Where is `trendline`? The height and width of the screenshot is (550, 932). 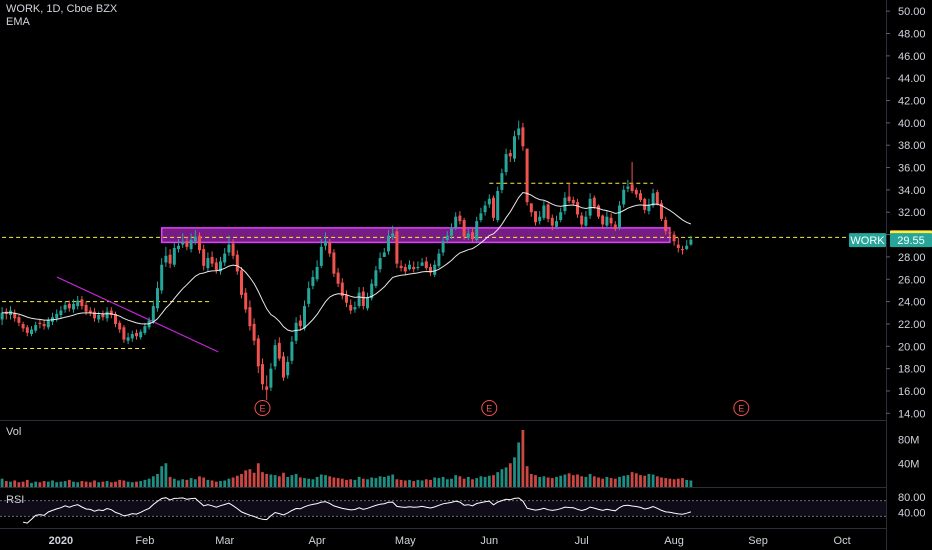 trendline is located at coordinates (137, 314).